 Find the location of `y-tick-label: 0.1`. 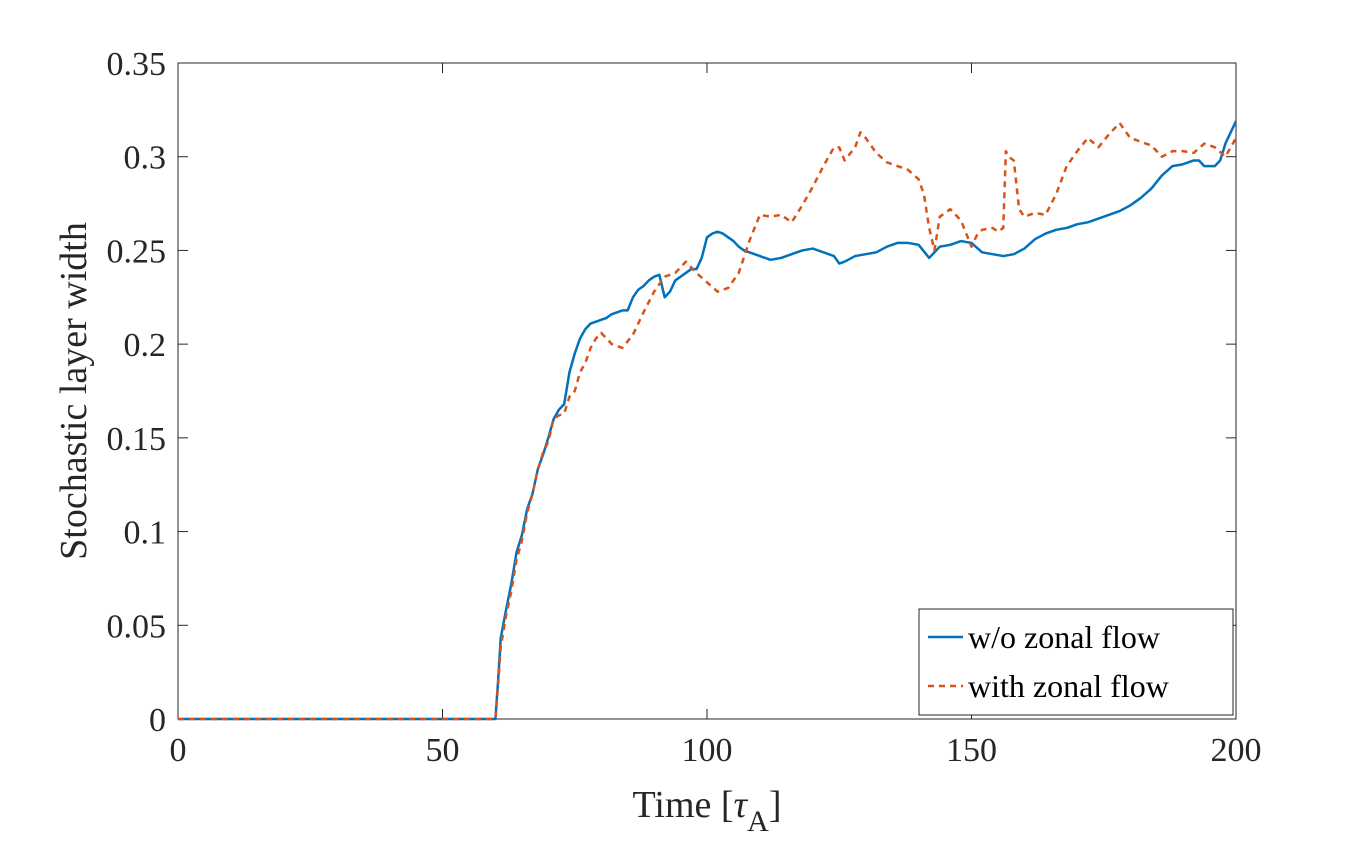

y-tick-label: 0.1 is located at coordinates (145, 533).